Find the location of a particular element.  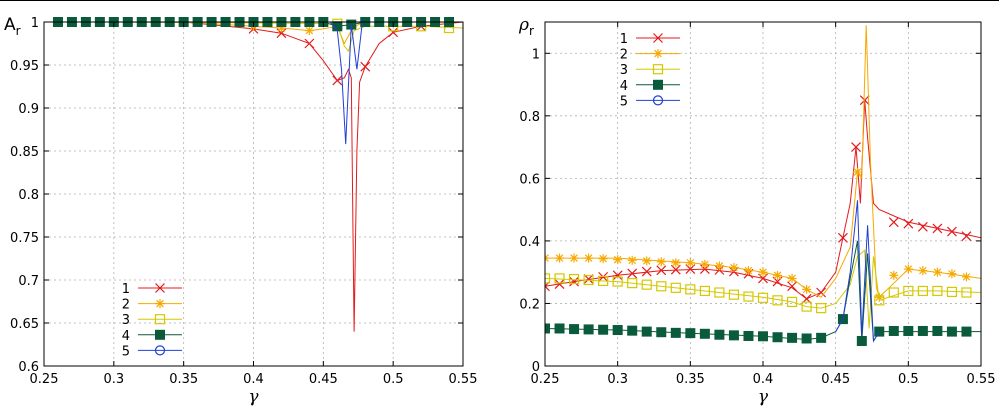

x-tick-label: 0.4 is located at coordinates (253, 379).